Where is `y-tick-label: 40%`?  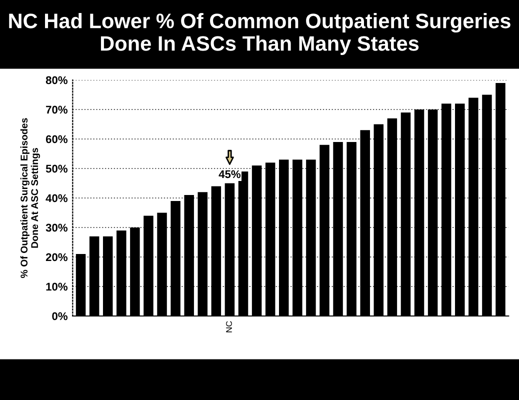 y-tick-label: 40% is located at coordinates (57, 198).